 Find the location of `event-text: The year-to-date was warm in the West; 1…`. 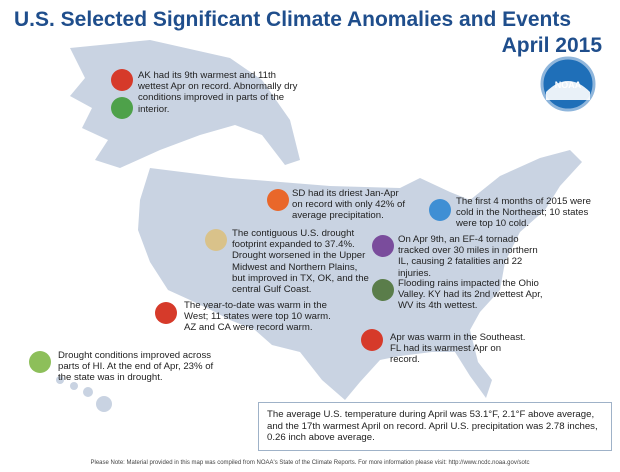

event-text: The year-to-date was warm in the West; 1… is located at coordinates (257, 317).